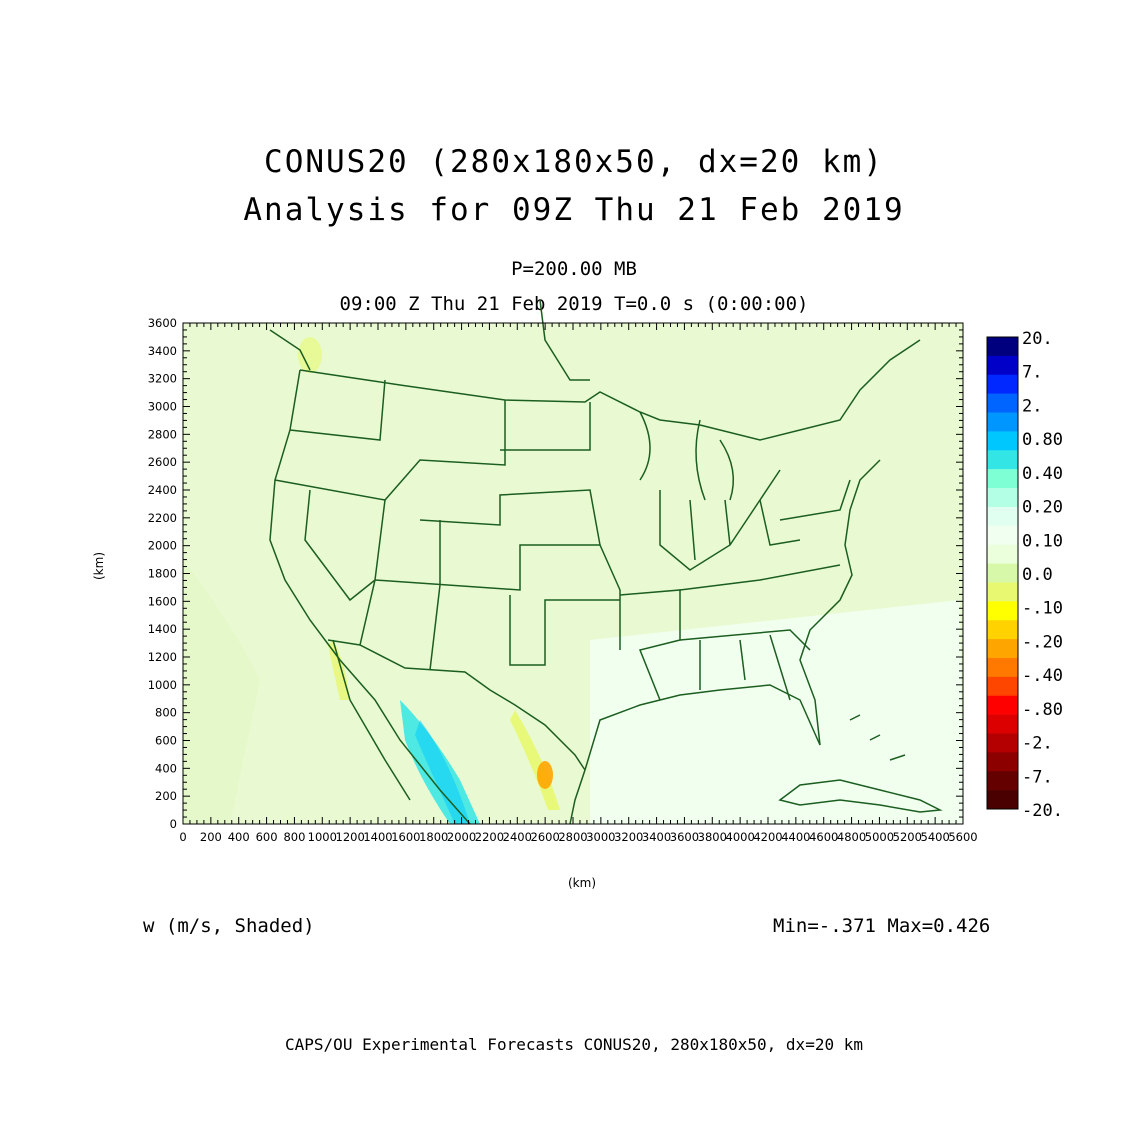 This screenshot has height=1148, width=1148. Describe the element at coordinates (339, 670) in the screenshot. I see `shade-baja` at that location.